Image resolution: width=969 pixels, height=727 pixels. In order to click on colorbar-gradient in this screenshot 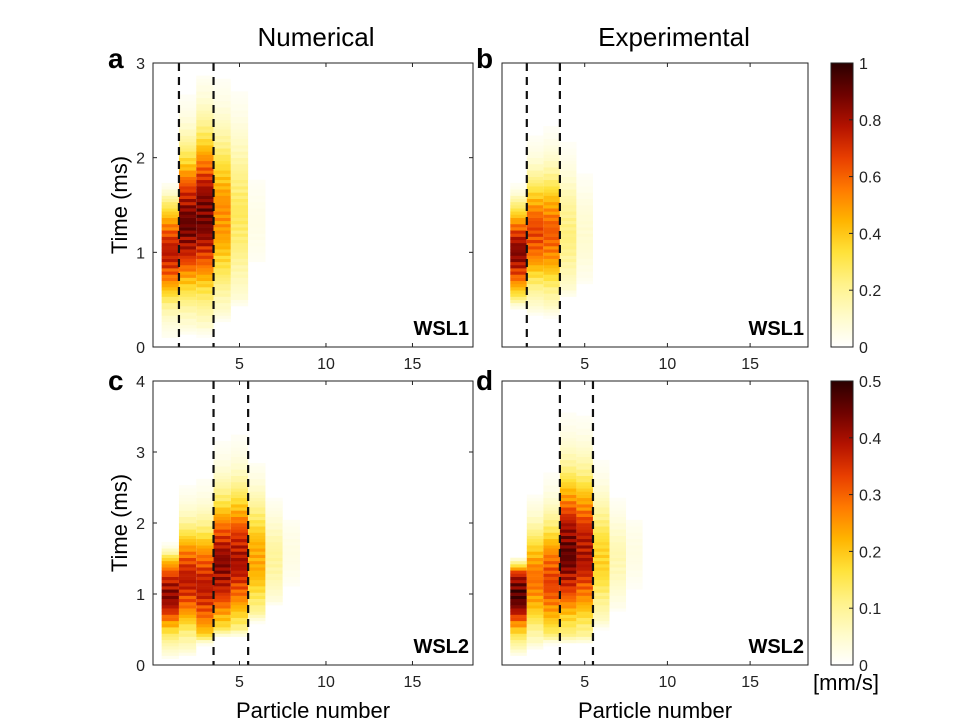, I will do `click(842, 523)`.